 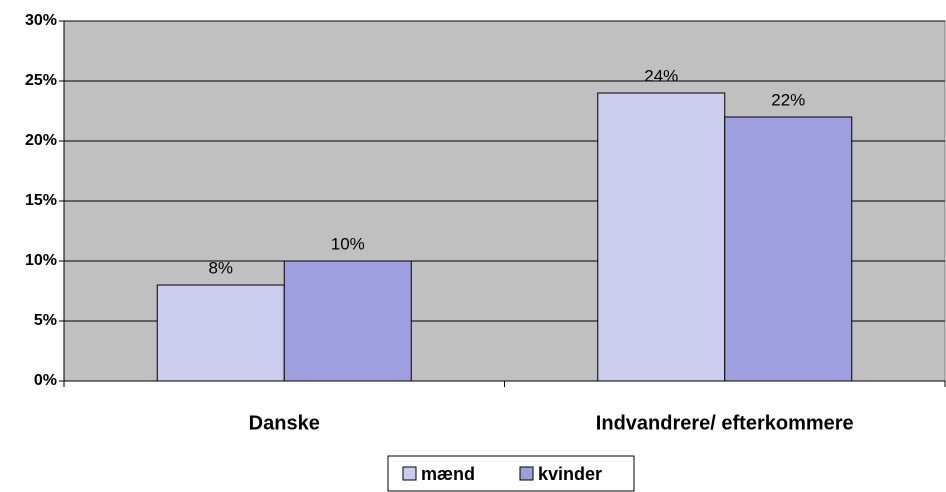 What do you see at coordinates (788, 99) in the screenshot?
I see `value-label: 22%` at bounding box center [788, 99].